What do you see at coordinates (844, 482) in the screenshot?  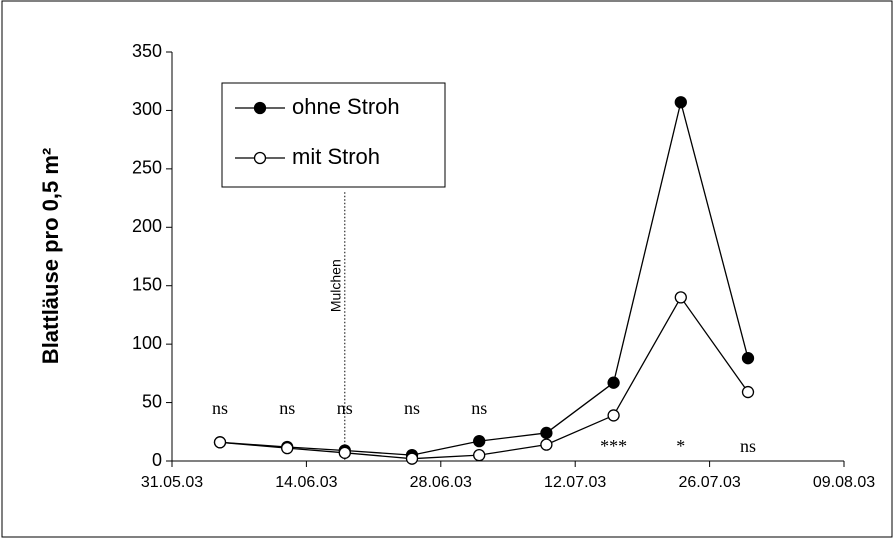 I see `x-tick-label: 09.08.03` at bounding box center [844, 482].